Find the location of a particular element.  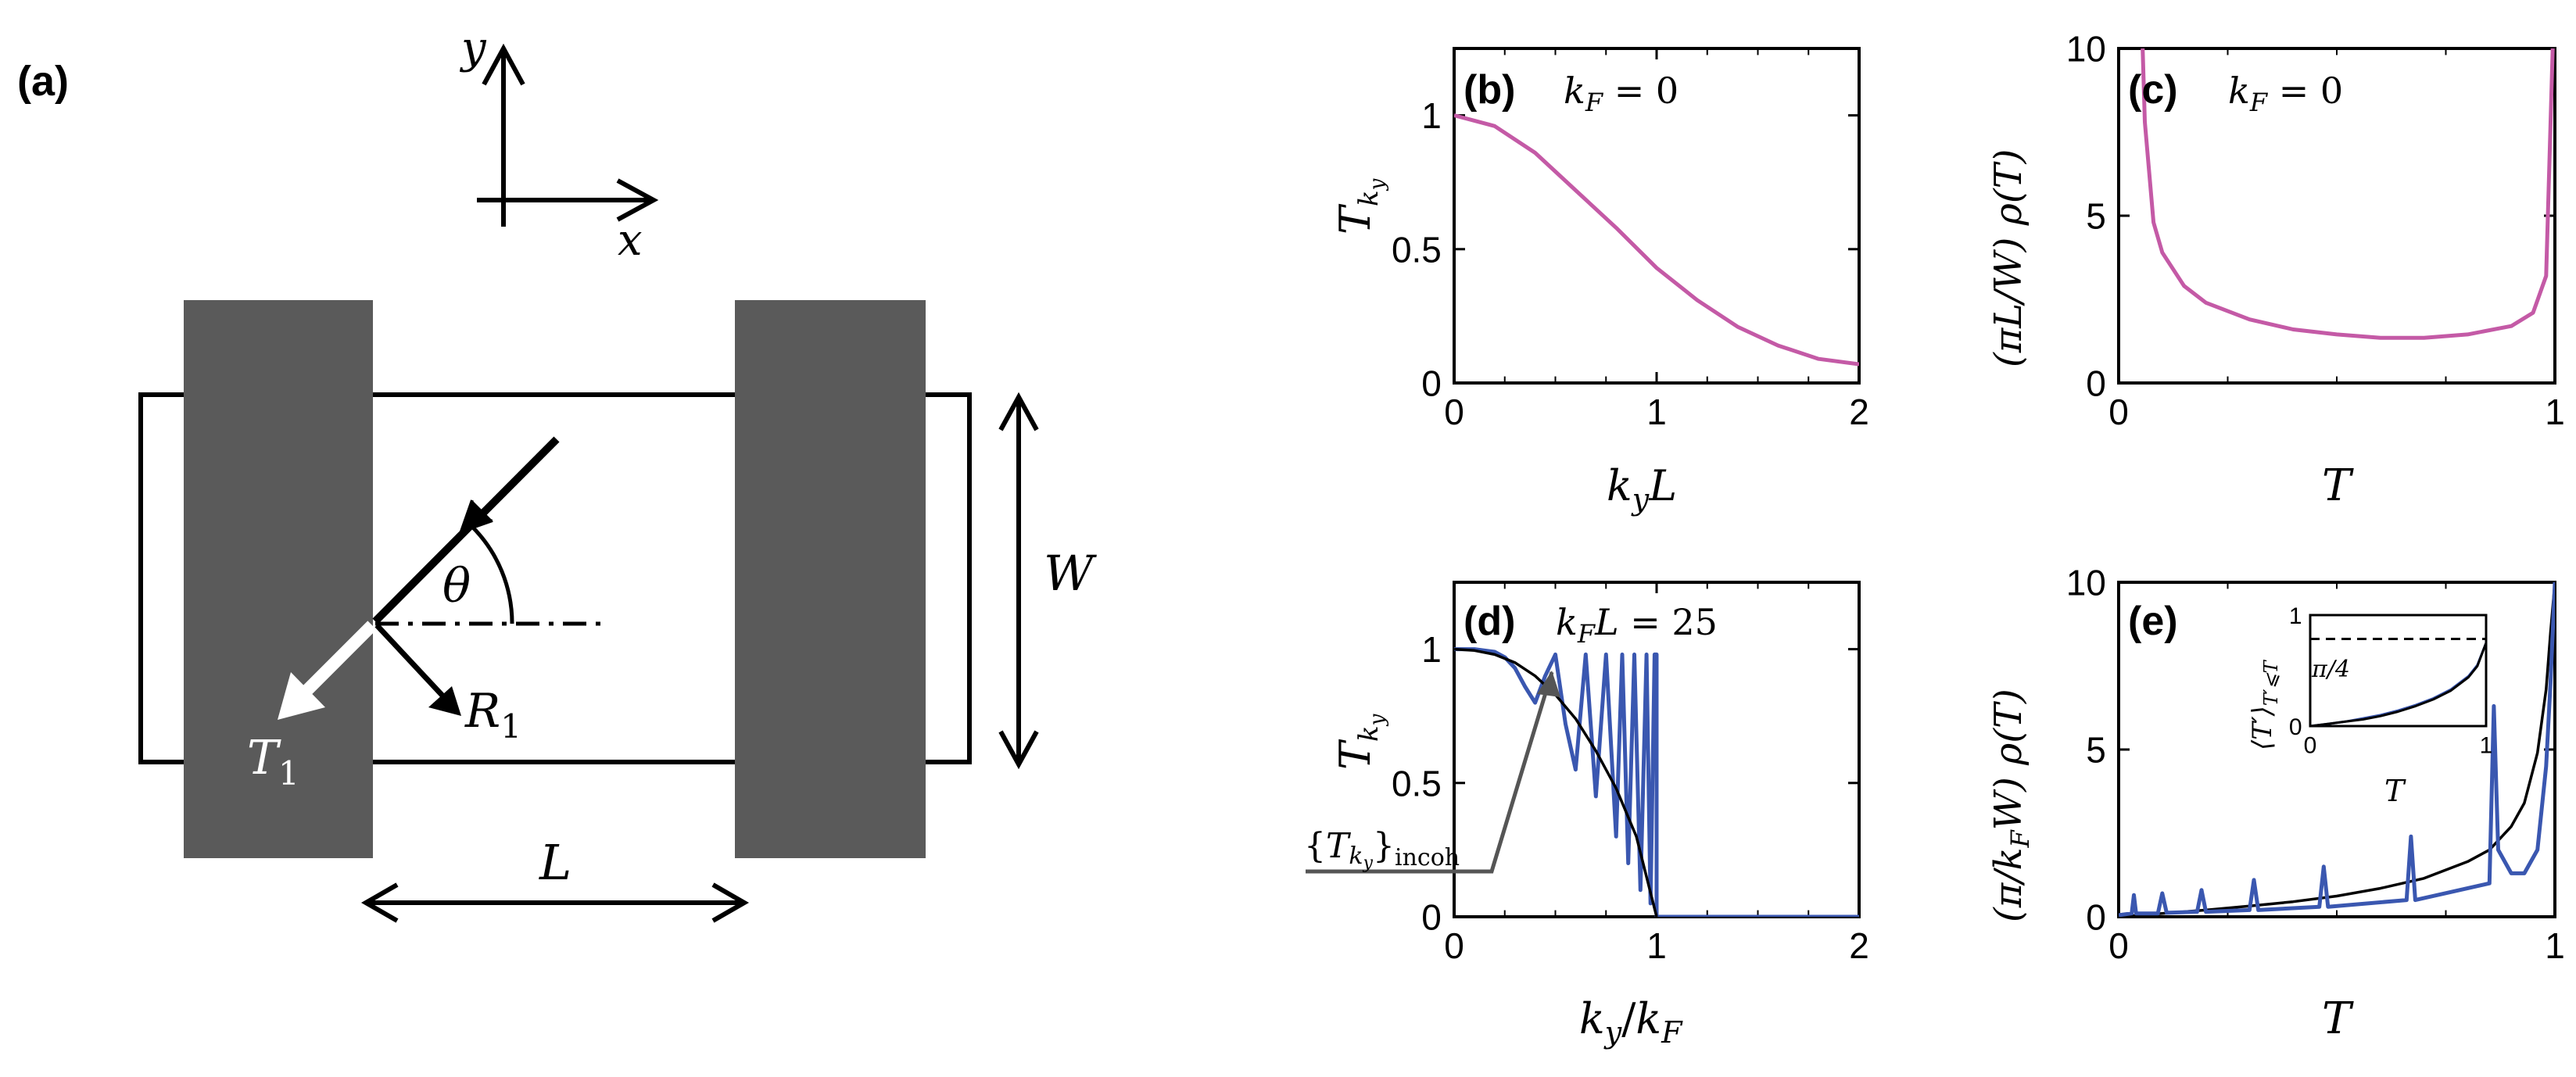

reflected-ray is located at coordinates (415, 666).